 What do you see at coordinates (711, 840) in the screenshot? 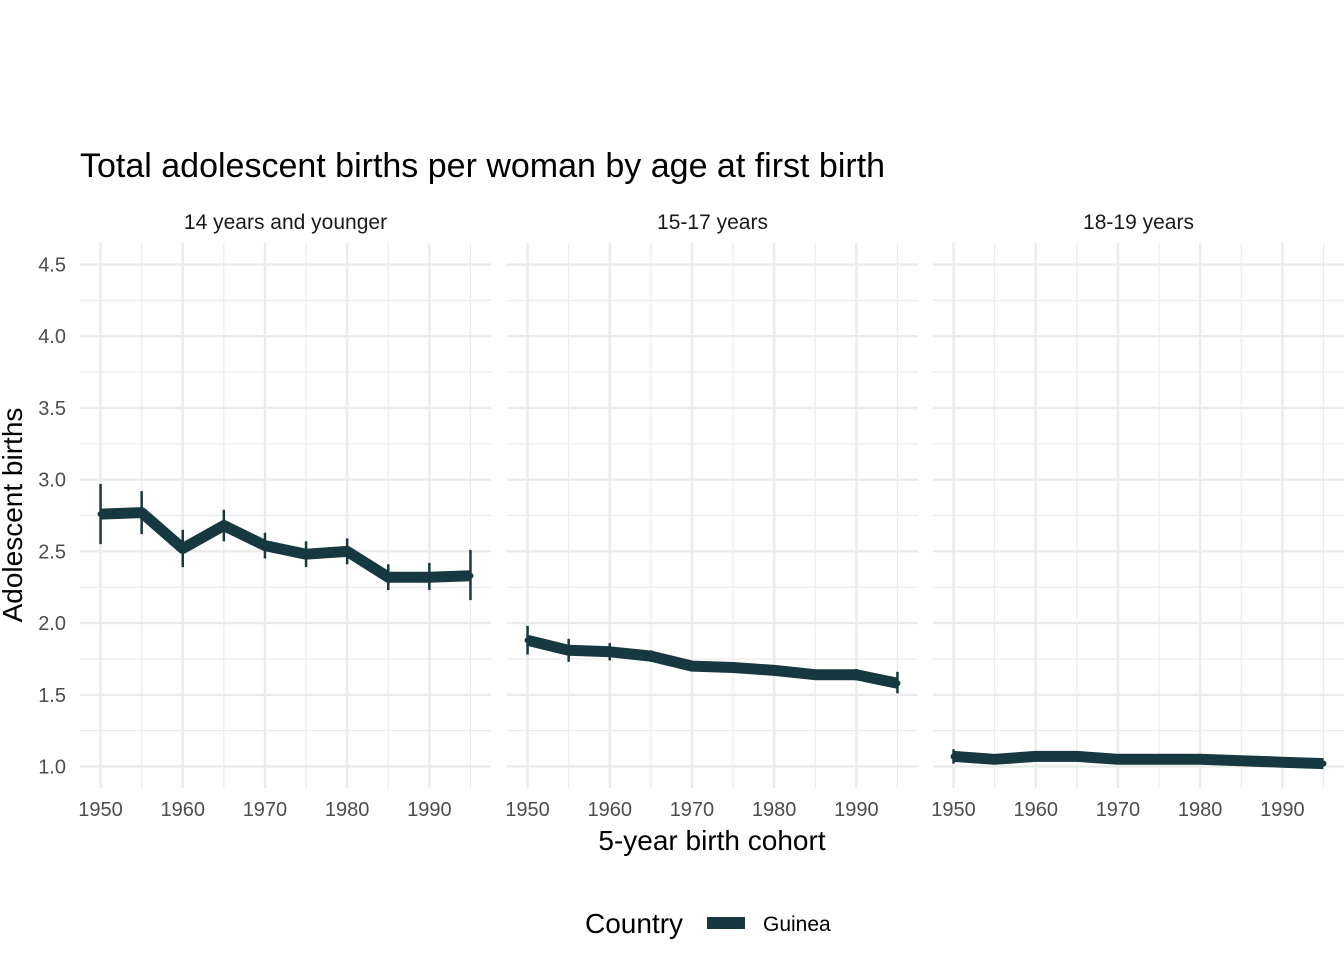
I see `x-axis-title: 5-year birth cohort` at bounding box center [711, 840].